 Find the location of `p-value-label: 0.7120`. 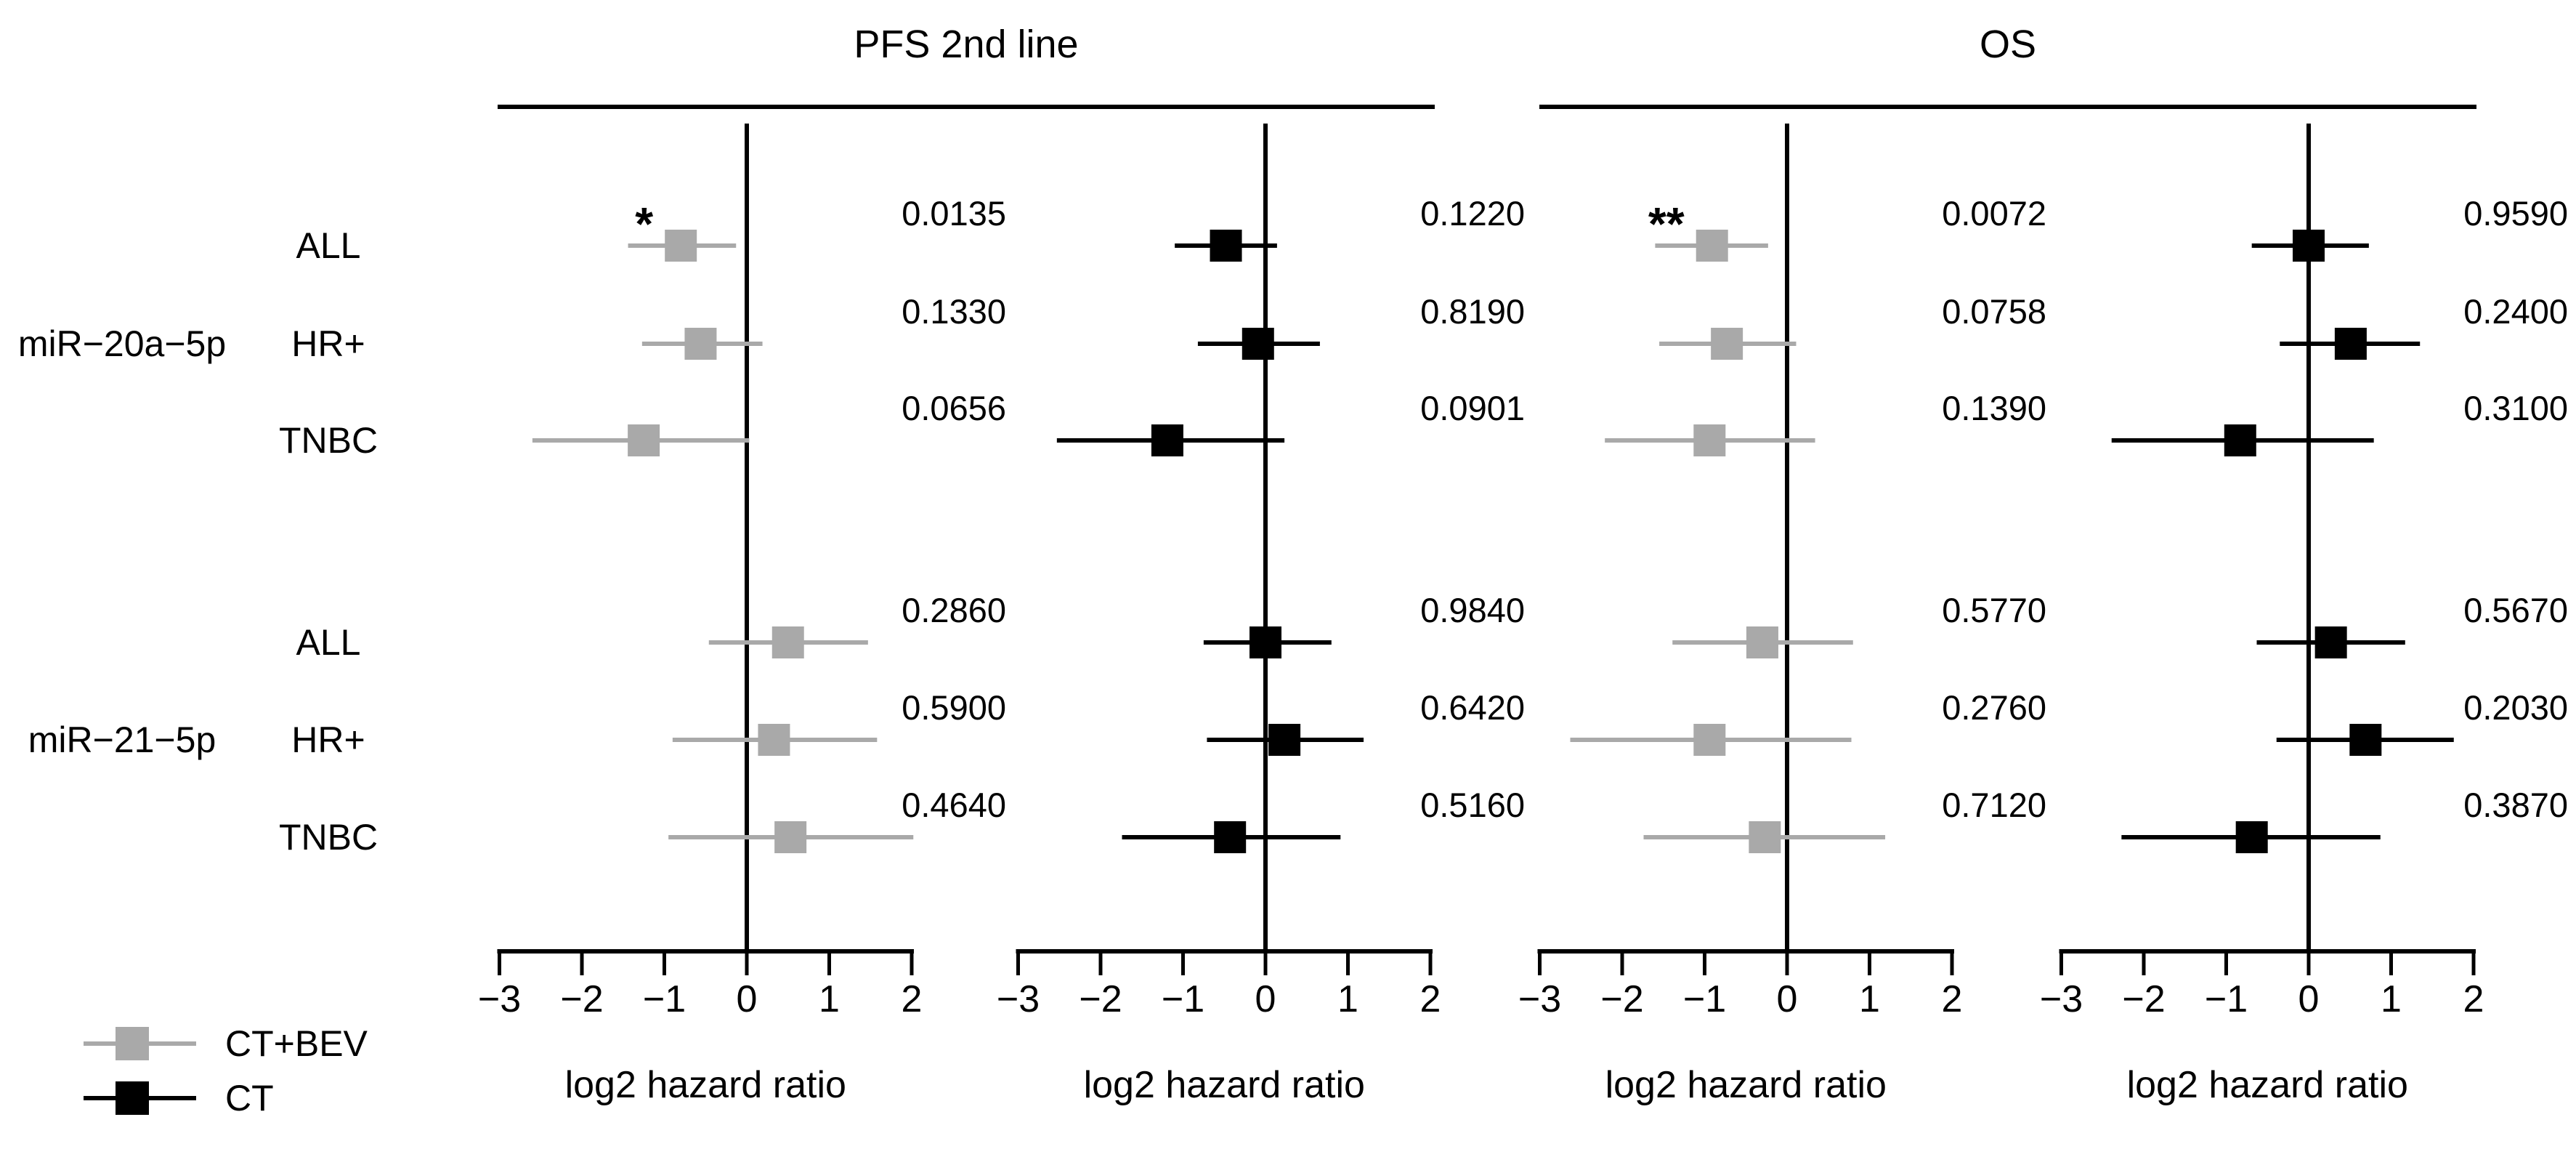

p-value-label: 0.7120 is located at coordinates (1994, 805).